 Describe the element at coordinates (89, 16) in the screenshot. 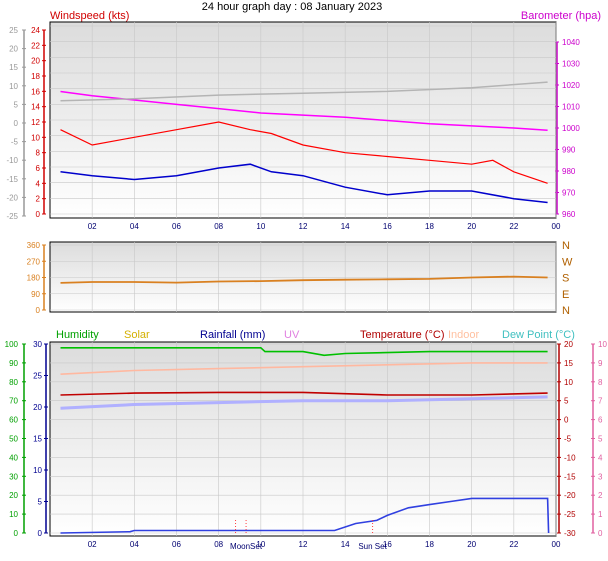

I see `windspeed-axis-label: Windspeed (kts)` at that location.